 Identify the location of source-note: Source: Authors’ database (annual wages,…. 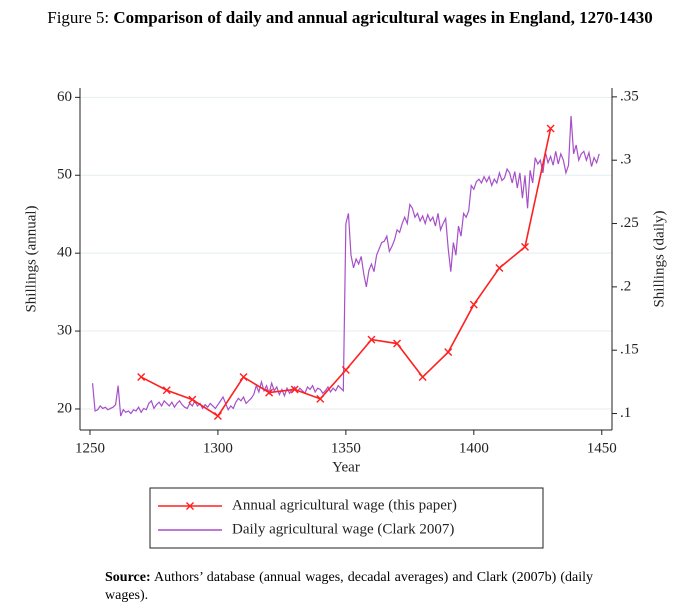
(349, 587).